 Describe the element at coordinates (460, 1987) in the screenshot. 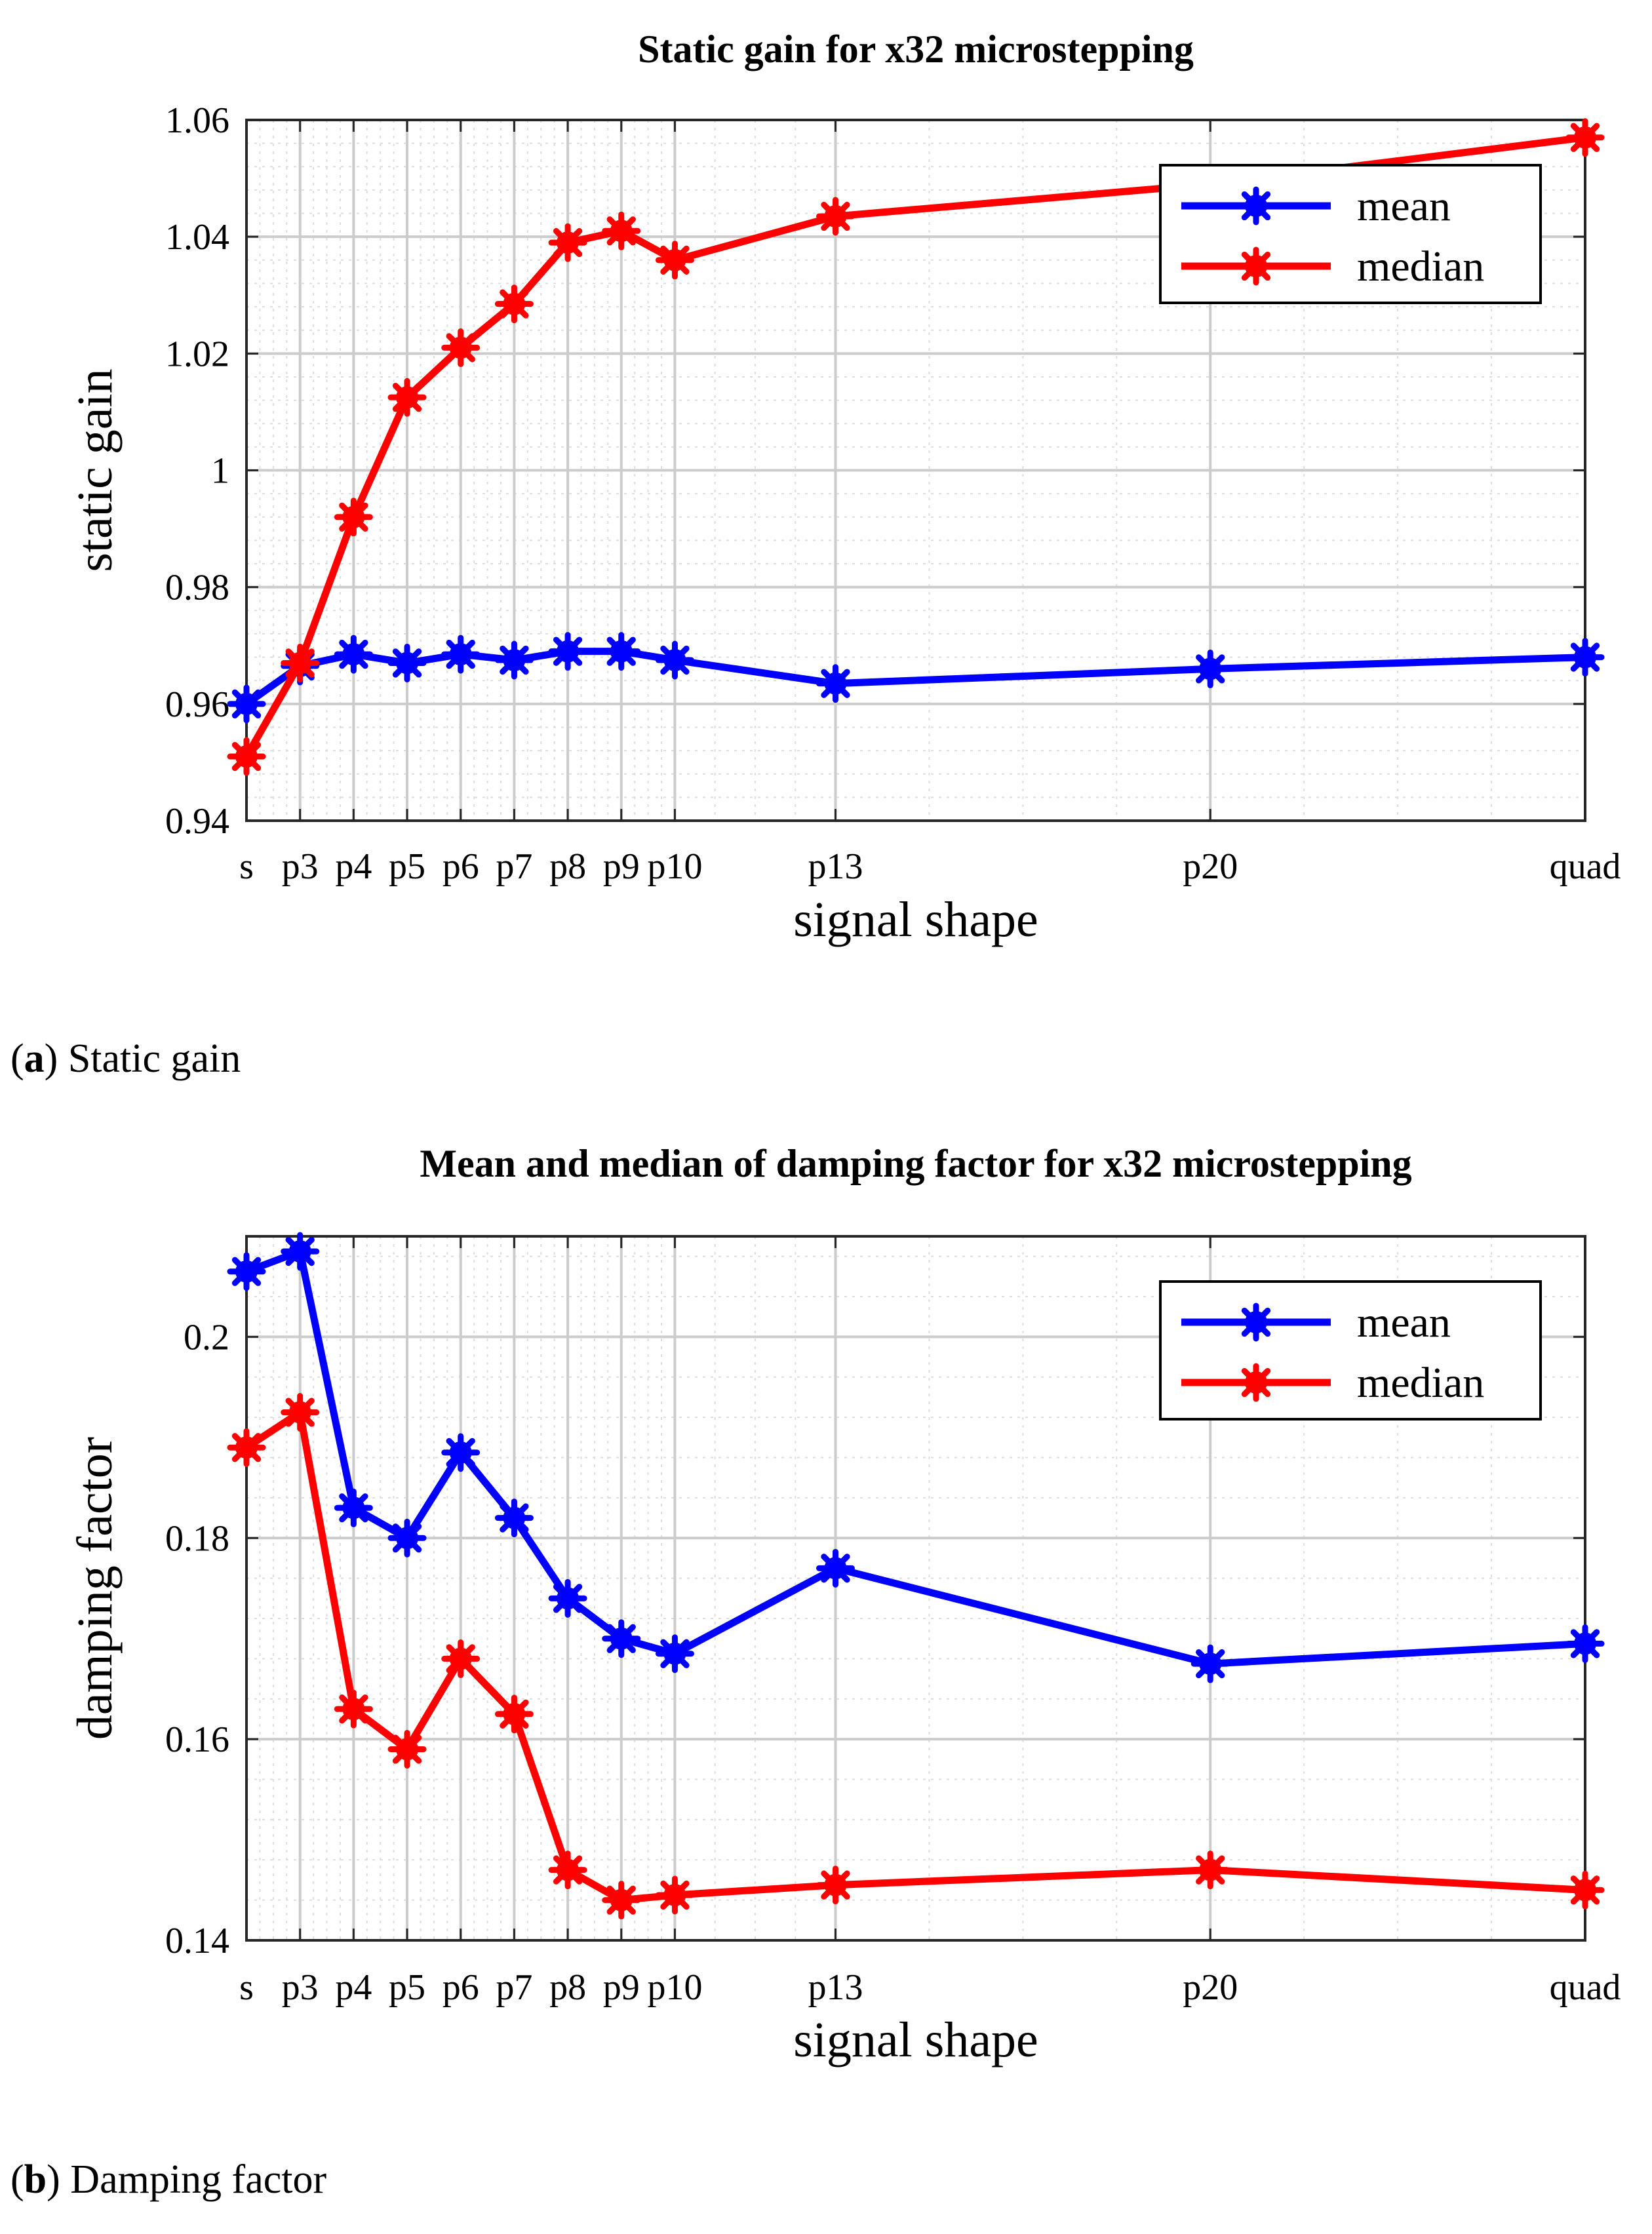

I see `chart2-xtick-label: p6` at that location.